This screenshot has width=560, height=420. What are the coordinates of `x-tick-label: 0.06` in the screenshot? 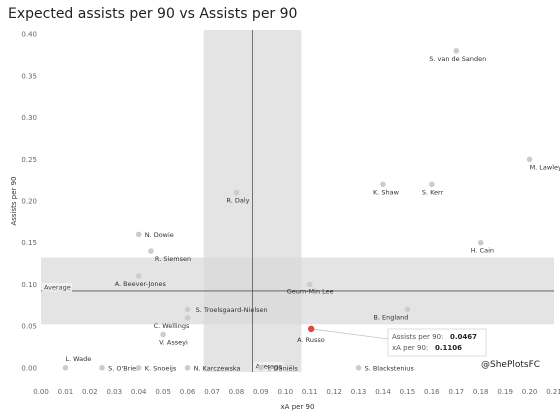 It's located at (188, 392).